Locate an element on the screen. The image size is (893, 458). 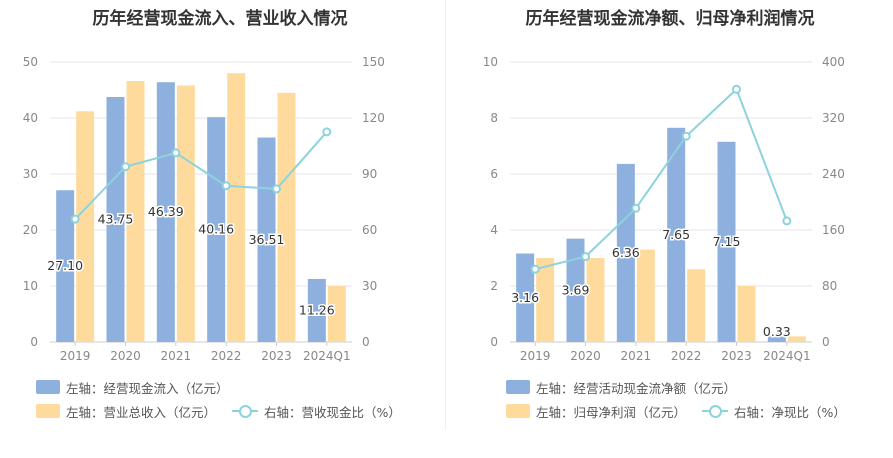
legend-label: 右轴：营收现金比（%） is located at coordinates (332, 412).